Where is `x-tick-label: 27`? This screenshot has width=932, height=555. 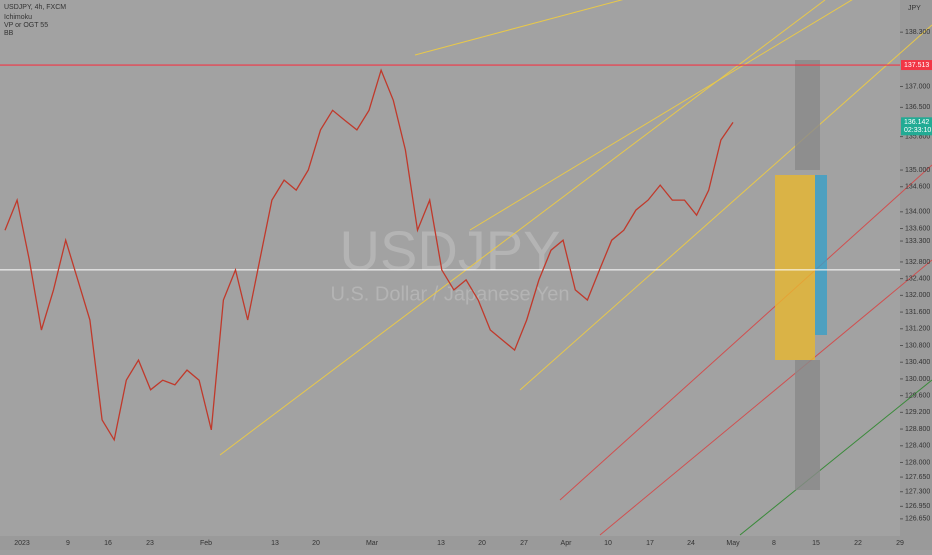 x-tick-label: 27 is located at coordinates (524, 543).